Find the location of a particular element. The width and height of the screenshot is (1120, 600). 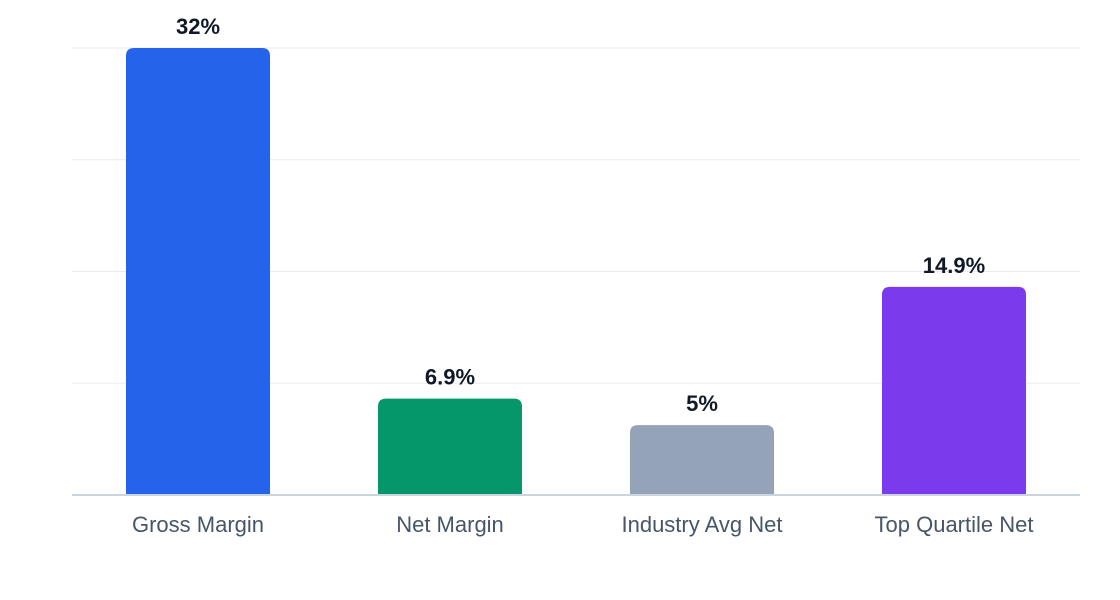

value-label: 32% is located at coordinates (198, 26).